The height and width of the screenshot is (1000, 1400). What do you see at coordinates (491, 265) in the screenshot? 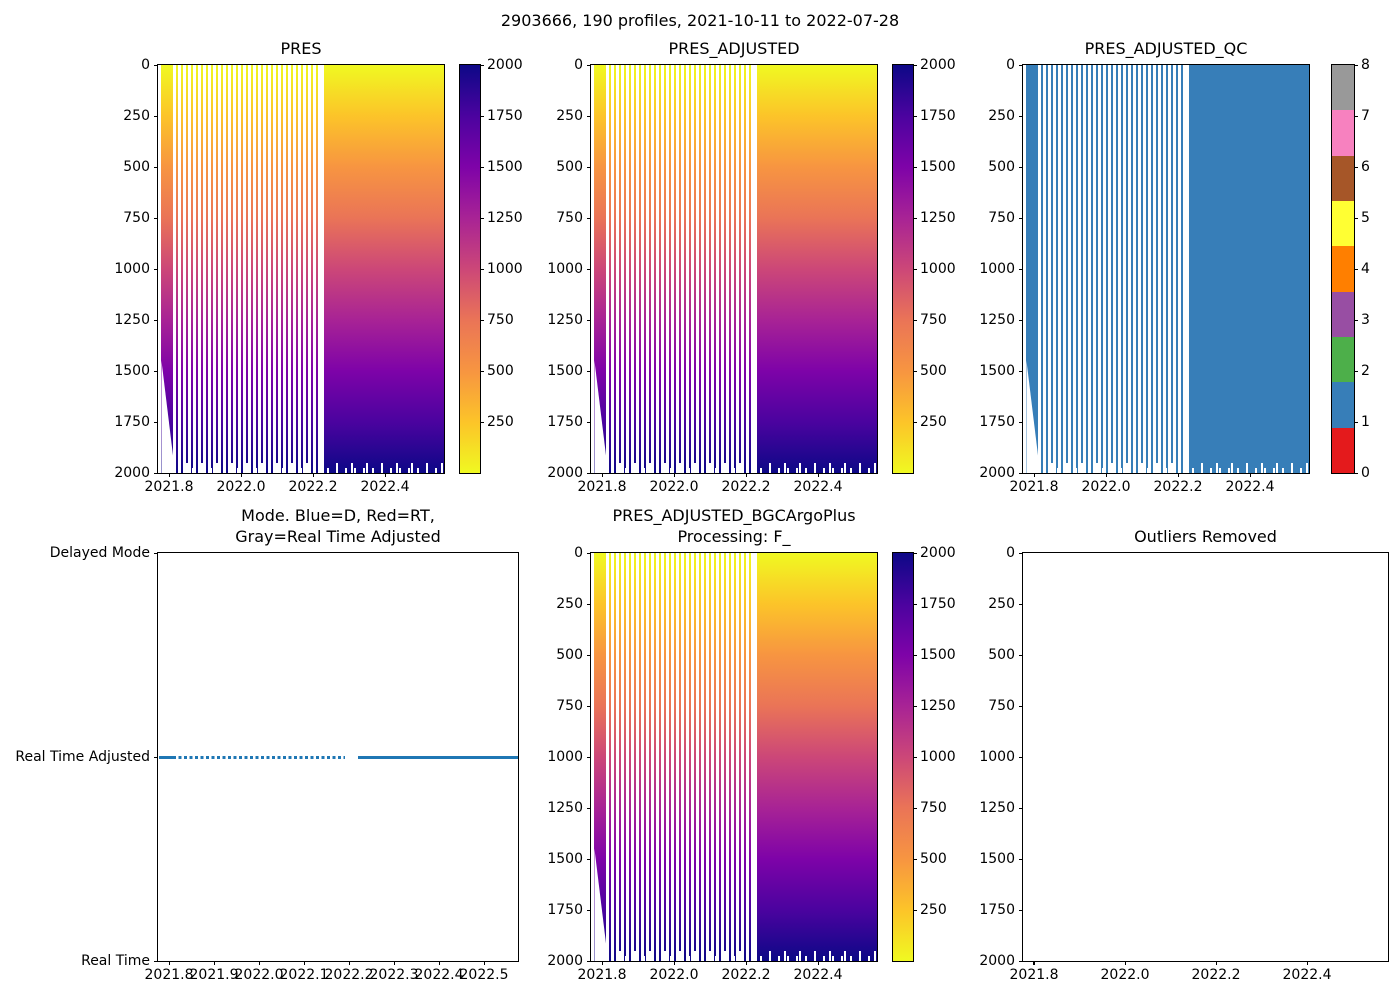
I see `colorbar-pres: 2000 1750 1500 1250 1000 750 500 250` at bounding box center [491, 265].